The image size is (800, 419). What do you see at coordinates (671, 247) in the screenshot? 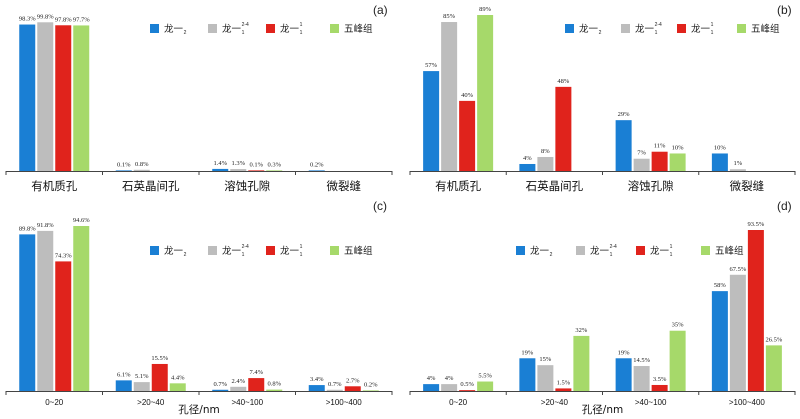
I see `legend-label-superscript: 1` at bounding box center [671, 247].